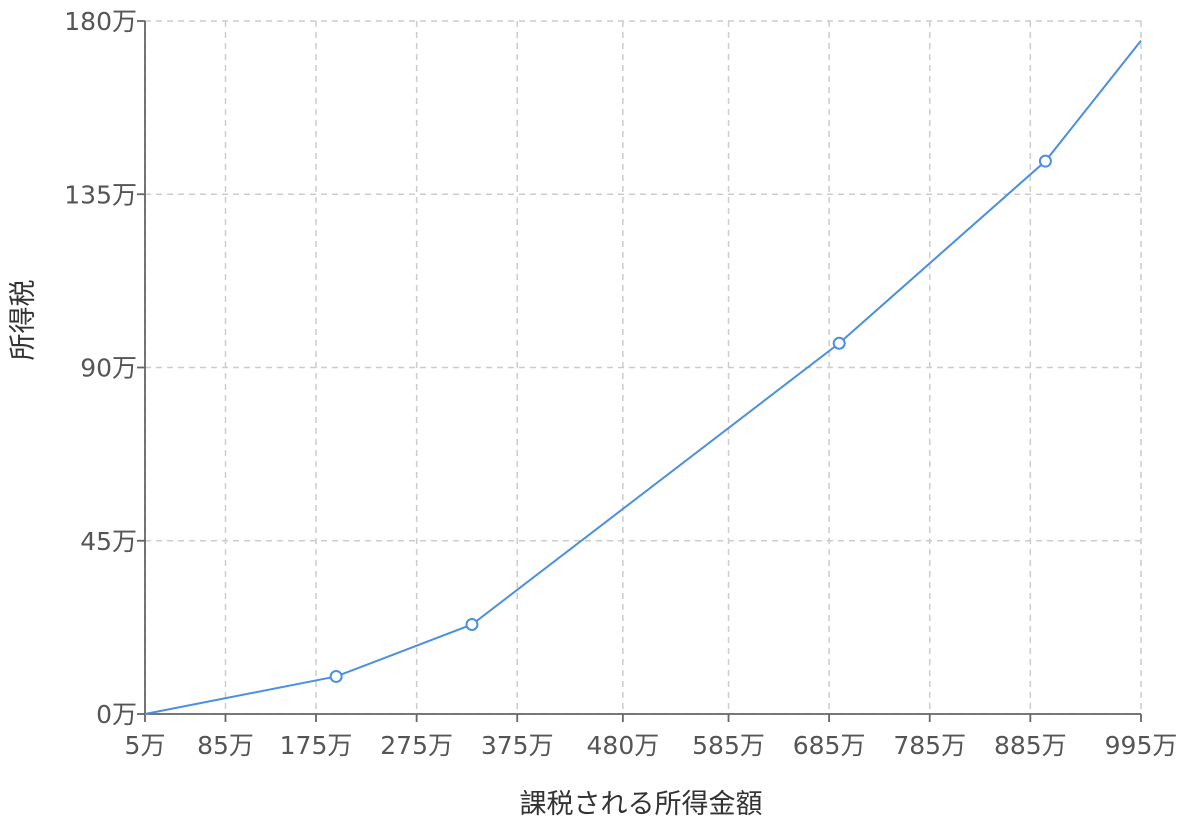 The height and width of the screenshot is (830, 1188). Describe the element at coordinates (517, 745) in the screenshot. I see `x-tick-label: 375万` at that location.